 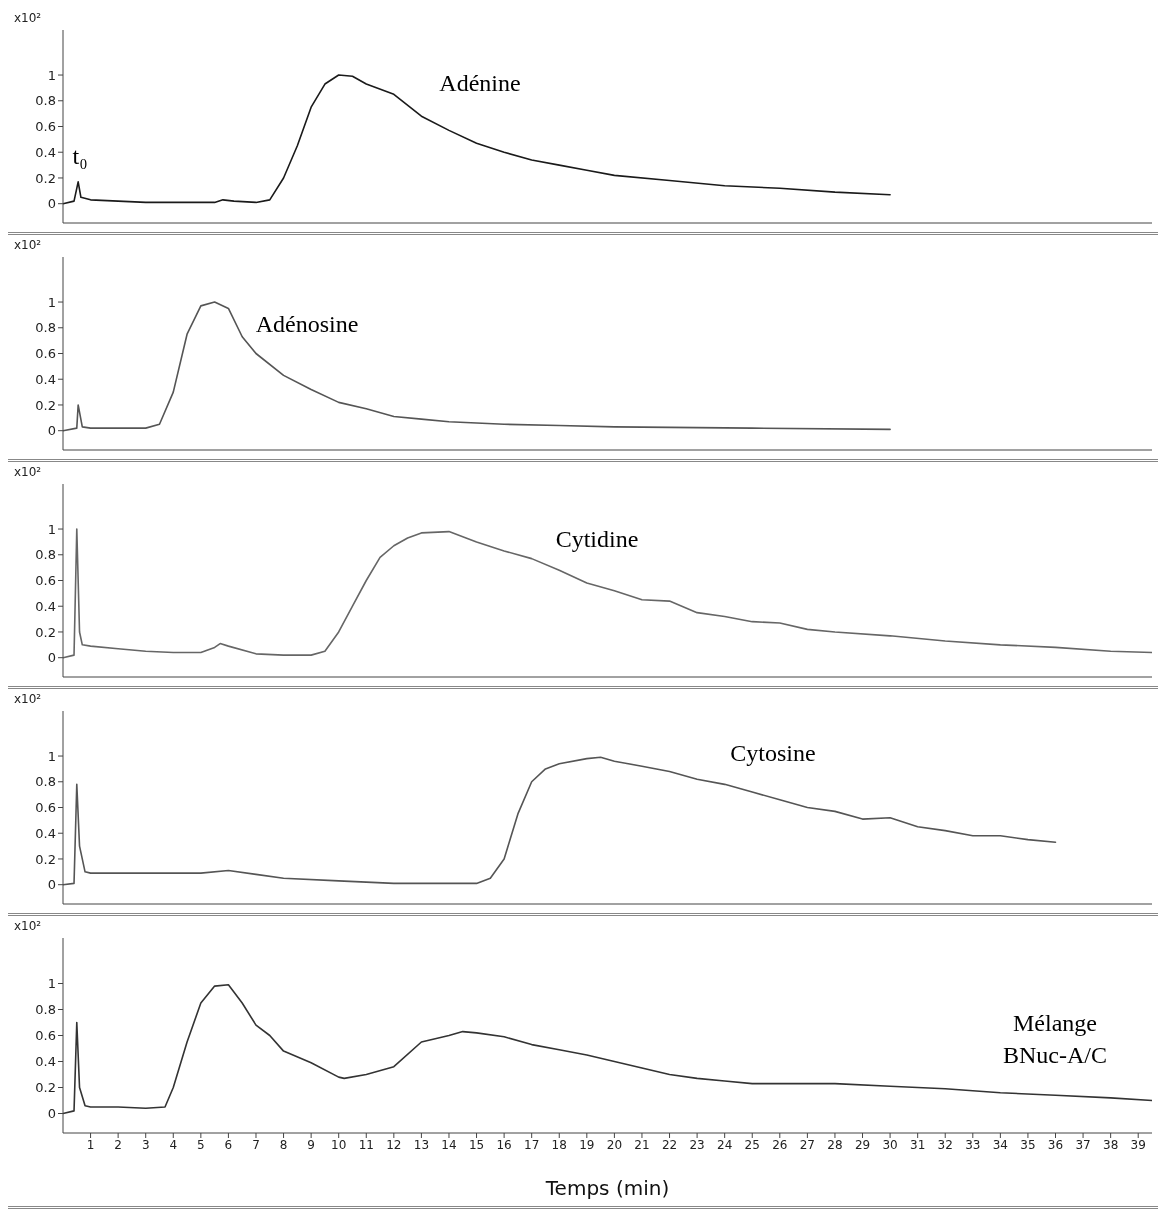 What do you see at coordinates (532, 1144) in the screenshot?
I see `x-tick-label: 17` at bounding box center [532, 1144].